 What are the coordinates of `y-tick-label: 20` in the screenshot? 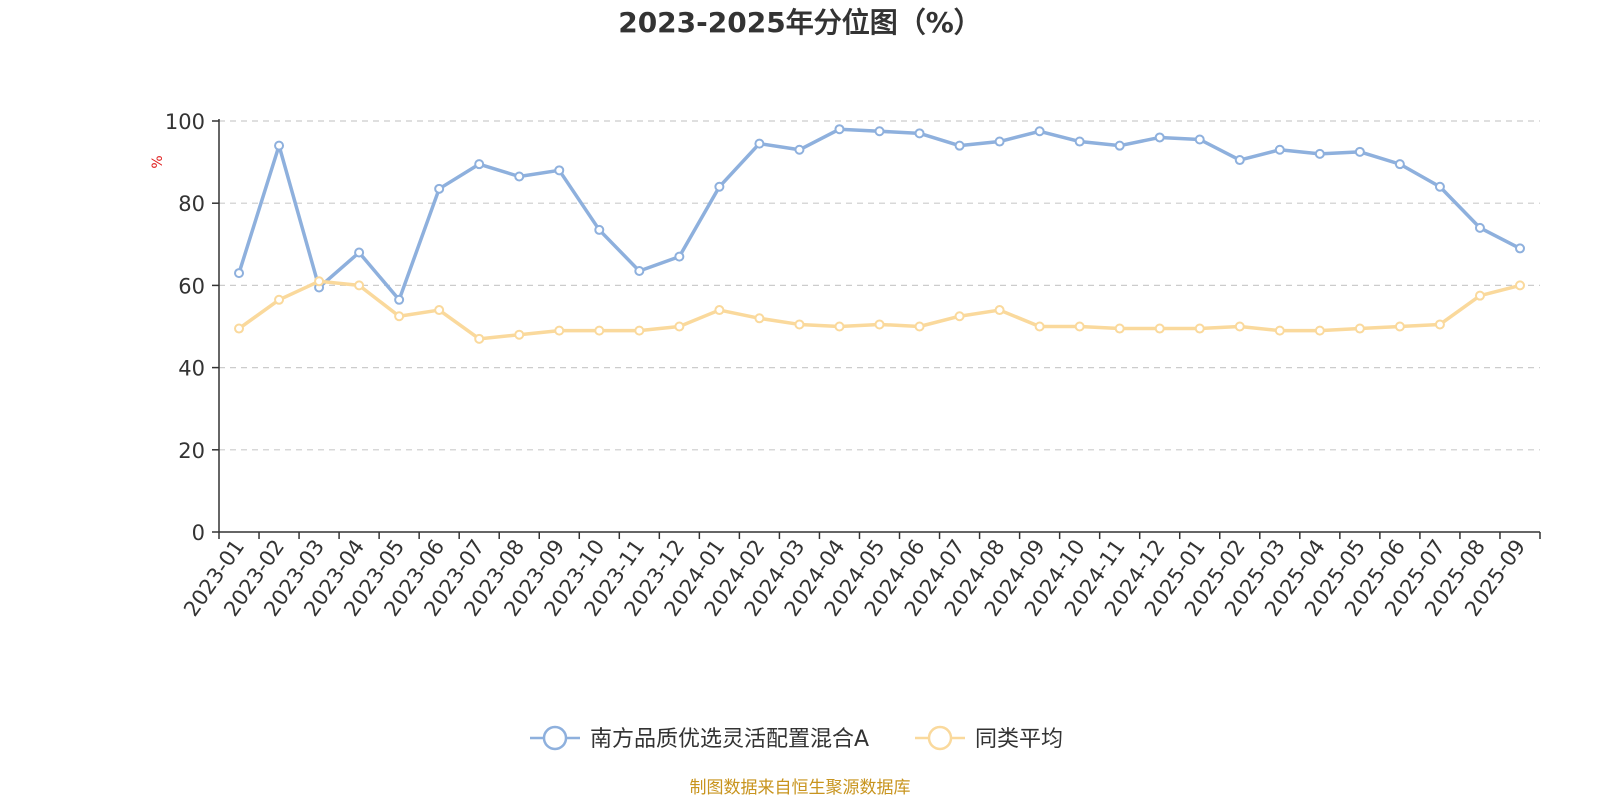 It's located at (191, 451).